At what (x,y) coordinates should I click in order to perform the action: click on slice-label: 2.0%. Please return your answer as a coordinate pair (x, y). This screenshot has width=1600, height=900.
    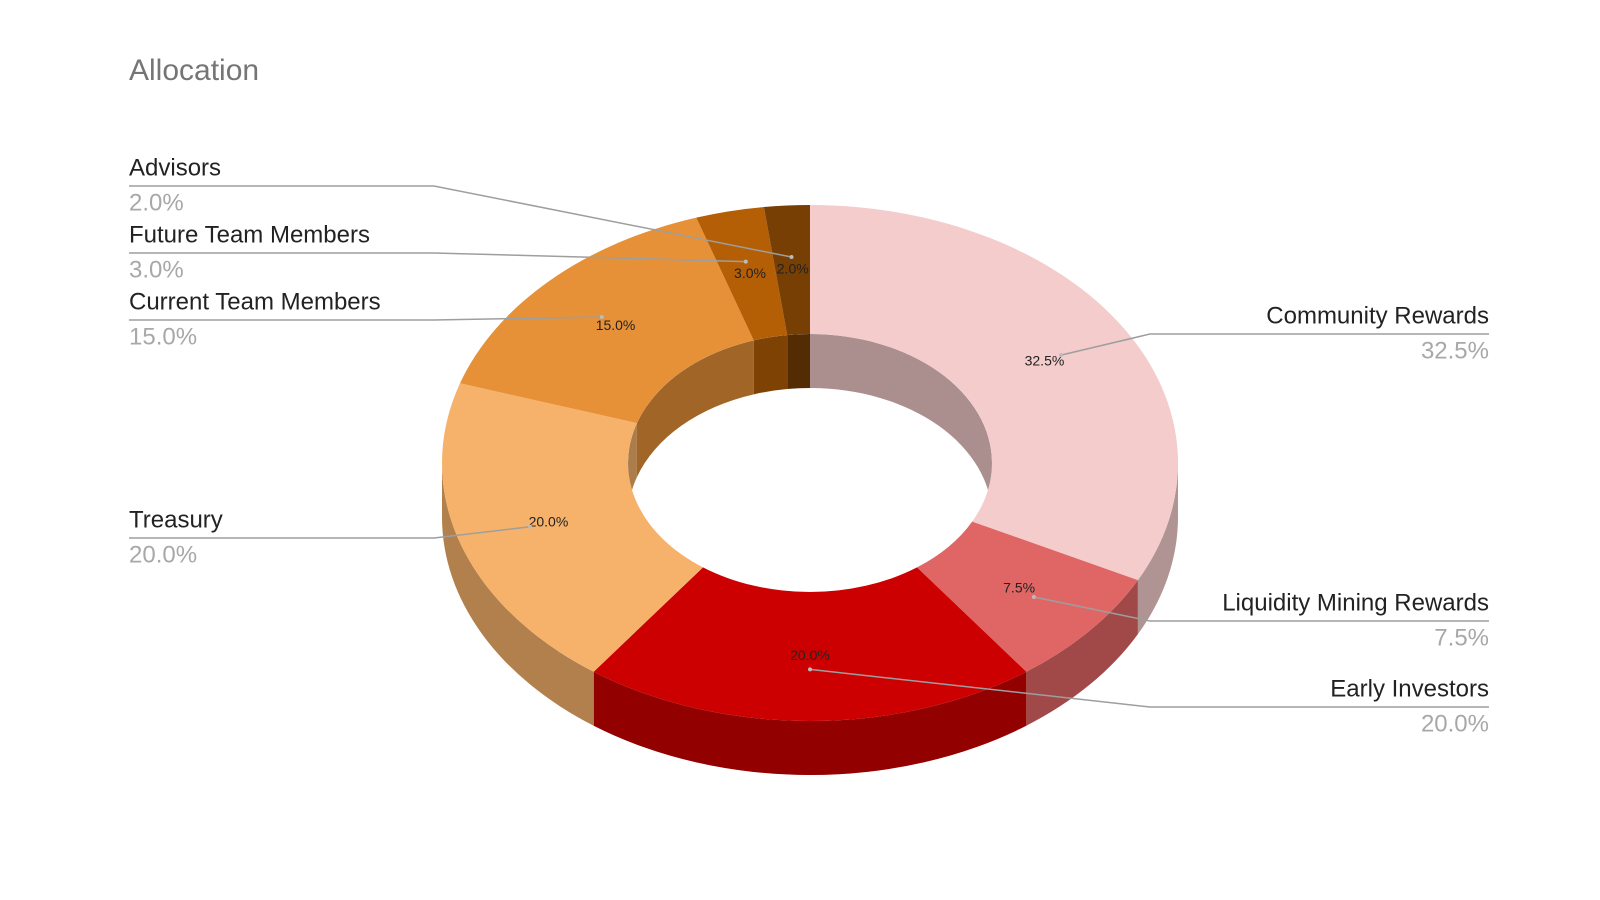
    Looking at the image, I should click on (793, 269).